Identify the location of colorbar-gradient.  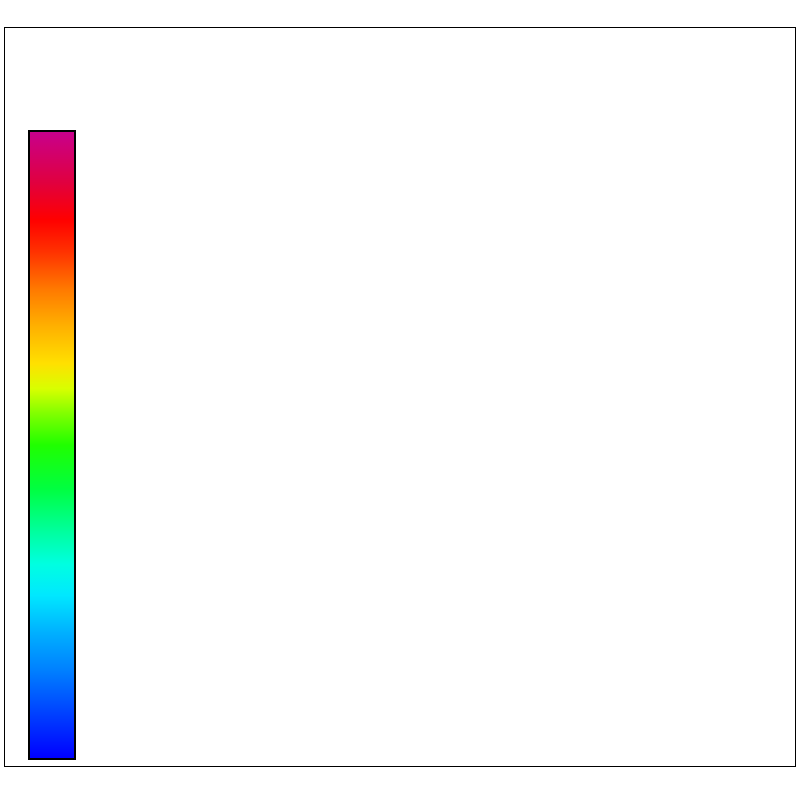
(52, 445).